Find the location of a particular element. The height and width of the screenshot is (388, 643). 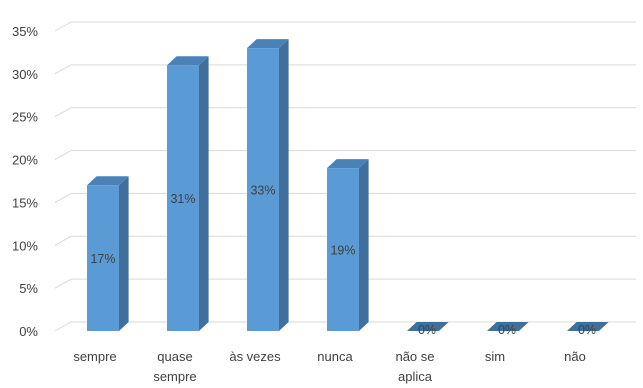

y-tick-label: 15% is located at coordinates (25, 202).